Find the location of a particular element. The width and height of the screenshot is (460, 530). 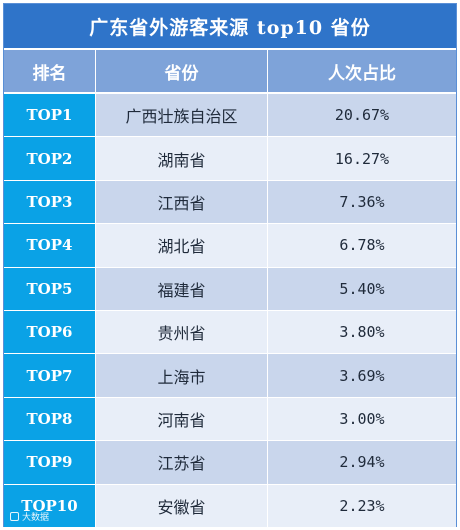

table-row: TOP9 江苏省 2.94% is located at coordinates (230, 463).